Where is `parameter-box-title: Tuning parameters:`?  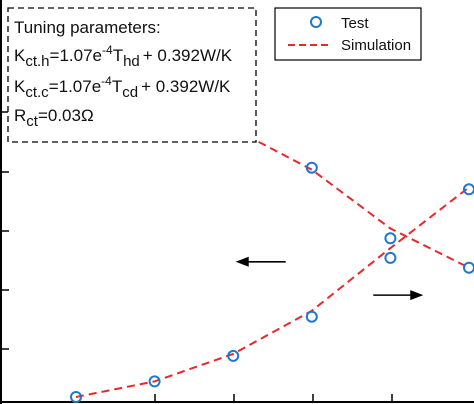 parameter-box-title: Tuning parameters: is located at coordinates (87, 27).